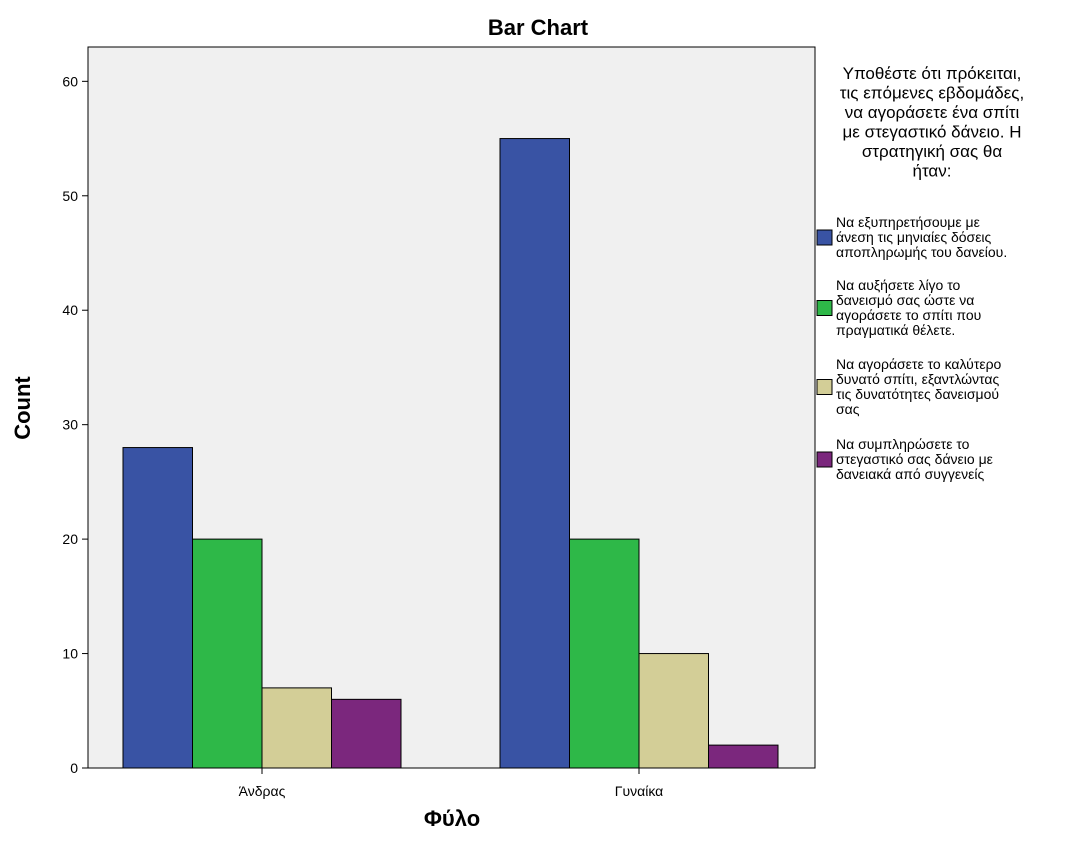 This screenshot has height=851, width=1080. I want to click on y-axis: 0 10 20 30 40 50 60, so click(75, 424).